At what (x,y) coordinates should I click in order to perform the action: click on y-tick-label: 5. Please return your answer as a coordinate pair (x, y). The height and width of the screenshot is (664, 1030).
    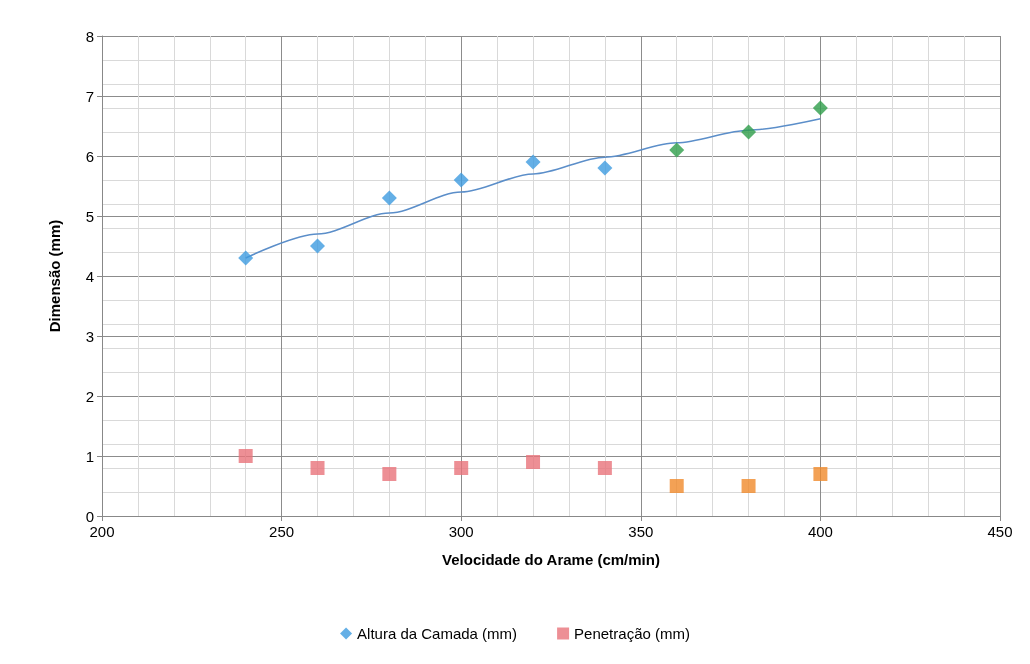
    Looking at the image, I should click on (89, 216).